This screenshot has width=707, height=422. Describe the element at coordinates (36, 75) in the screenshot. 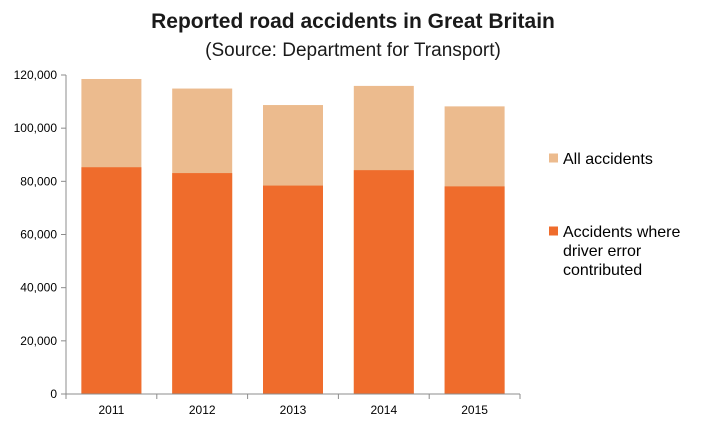

I see `y-tick-label: 120,000` at that location.